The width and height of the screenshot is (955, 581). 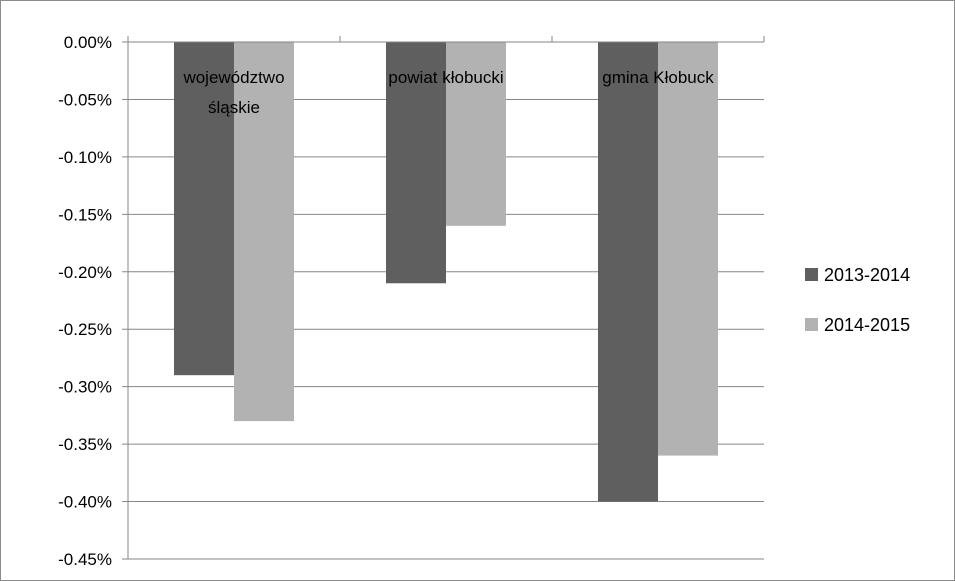 I want to click on y-tick-label: -0.40%, so click(x=85, y=502).